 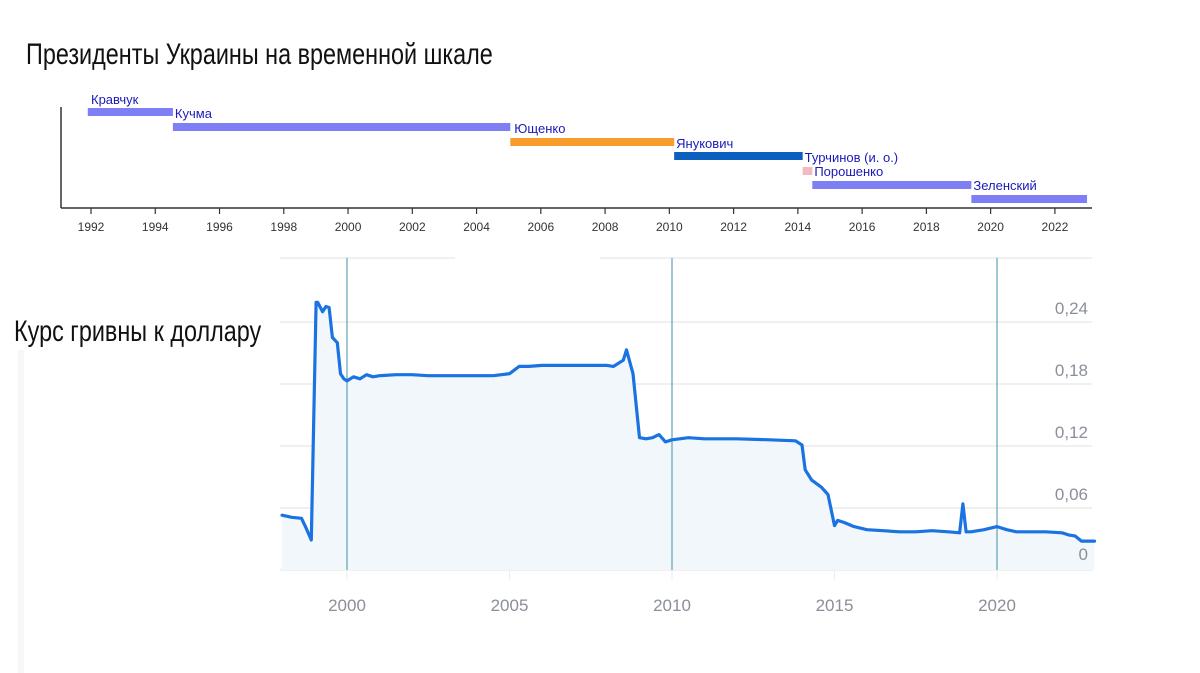 What do you see at coordinates (862, 227) in the screenshot?
I see `timeline-tick-label: 2016` at bounding box center [862, 227].